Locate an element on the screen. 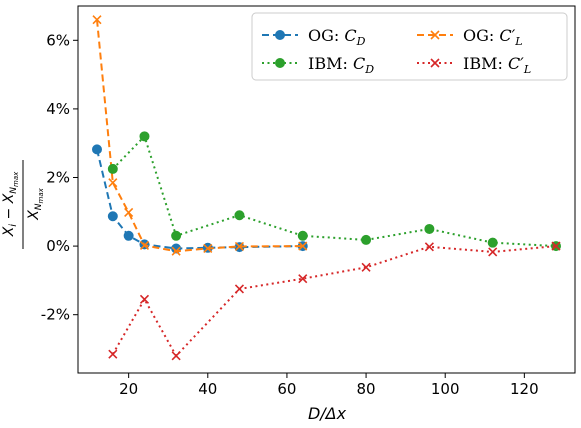  svg-text: Xi − XNmax is located at coordinates (10, 204).